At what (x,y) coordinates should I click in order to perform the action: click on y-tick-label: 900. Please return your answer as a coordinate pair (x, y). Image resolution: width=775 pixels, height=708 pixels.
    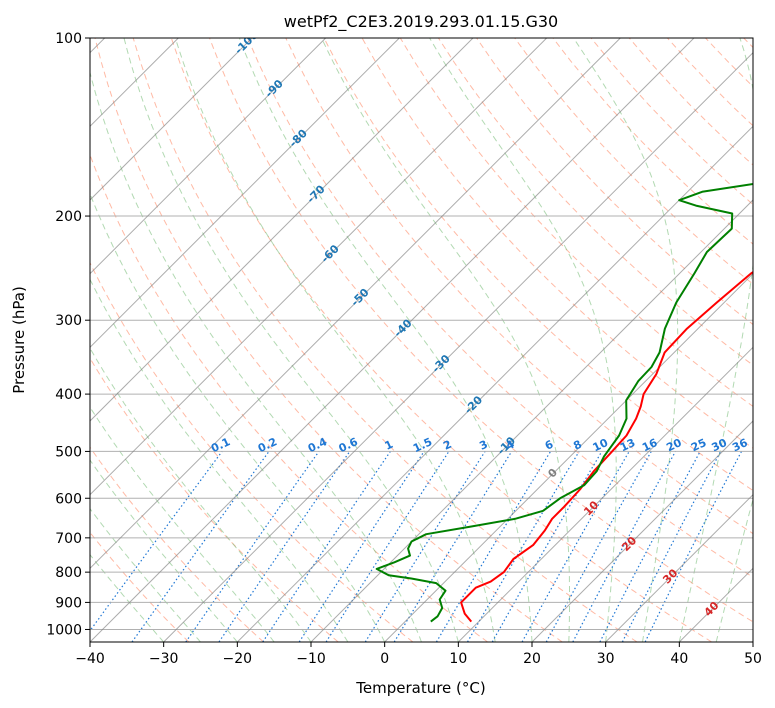
    Looking at the image, I should click on (68, 603).